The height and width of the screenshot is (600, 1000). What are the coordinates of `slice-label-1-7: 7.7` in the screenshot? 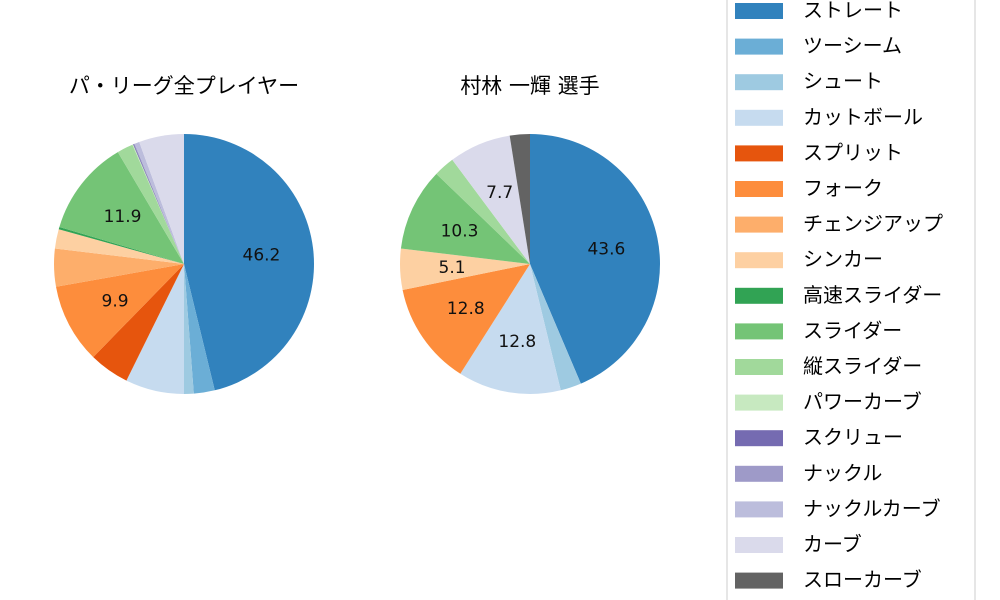 It's located at (499, 193).